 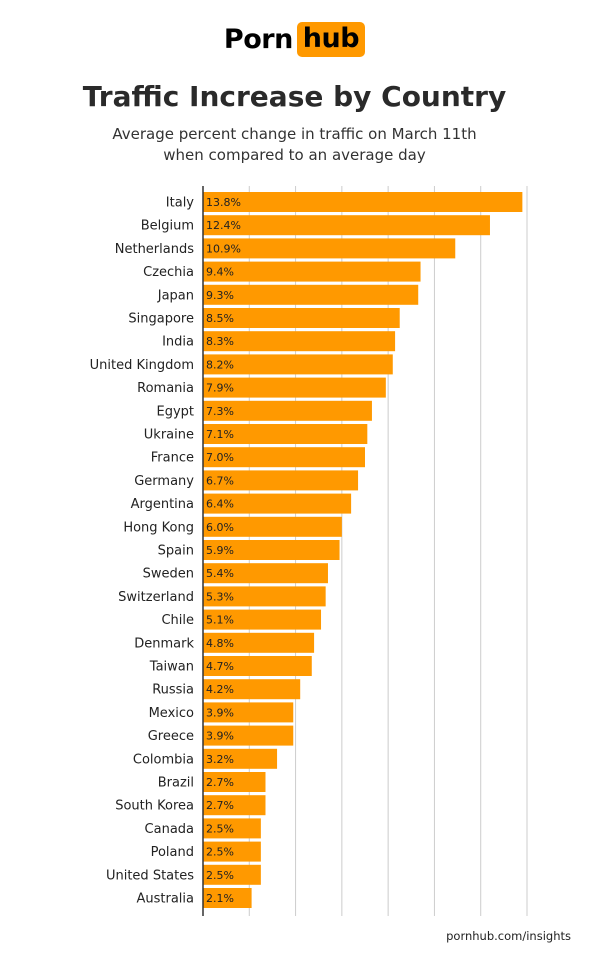 What do you see at coordinates (177, 620) in the screenshot?
I see `category-label: Chile` at bounding box center [177, 620].